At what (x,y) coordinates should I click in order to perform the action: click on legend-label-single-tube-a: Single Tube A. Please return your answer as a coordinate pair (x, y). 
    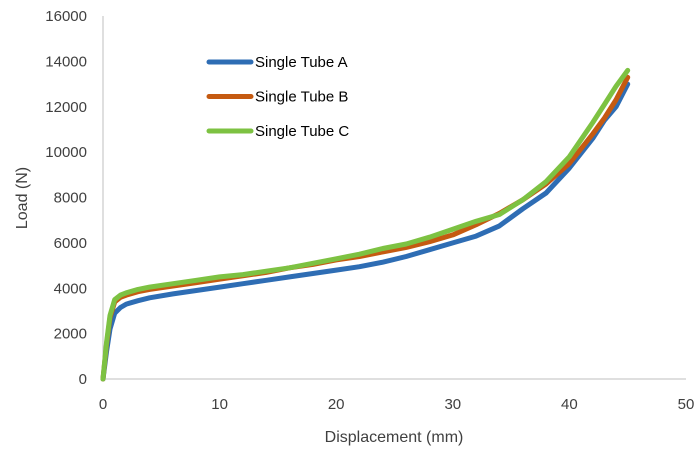
    Looking at the image, I should click on (301, 62).